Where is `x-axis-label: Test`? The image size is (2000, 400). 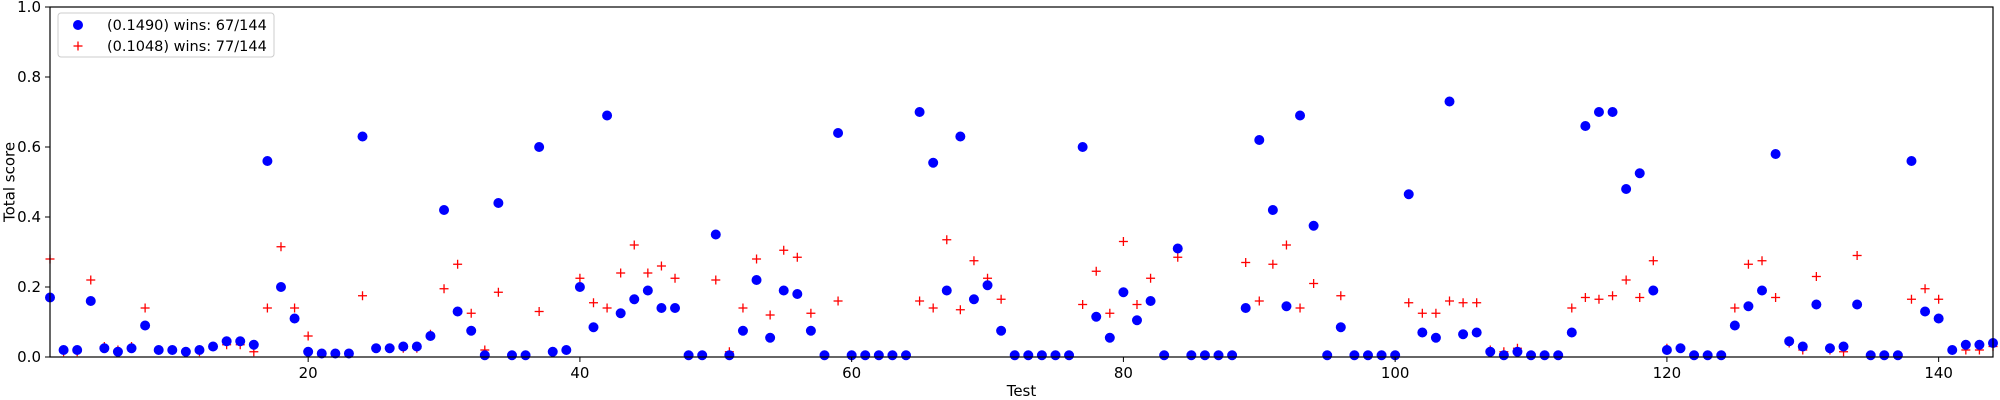
x-axis-label: Test is located at coordinates (1021, 391).